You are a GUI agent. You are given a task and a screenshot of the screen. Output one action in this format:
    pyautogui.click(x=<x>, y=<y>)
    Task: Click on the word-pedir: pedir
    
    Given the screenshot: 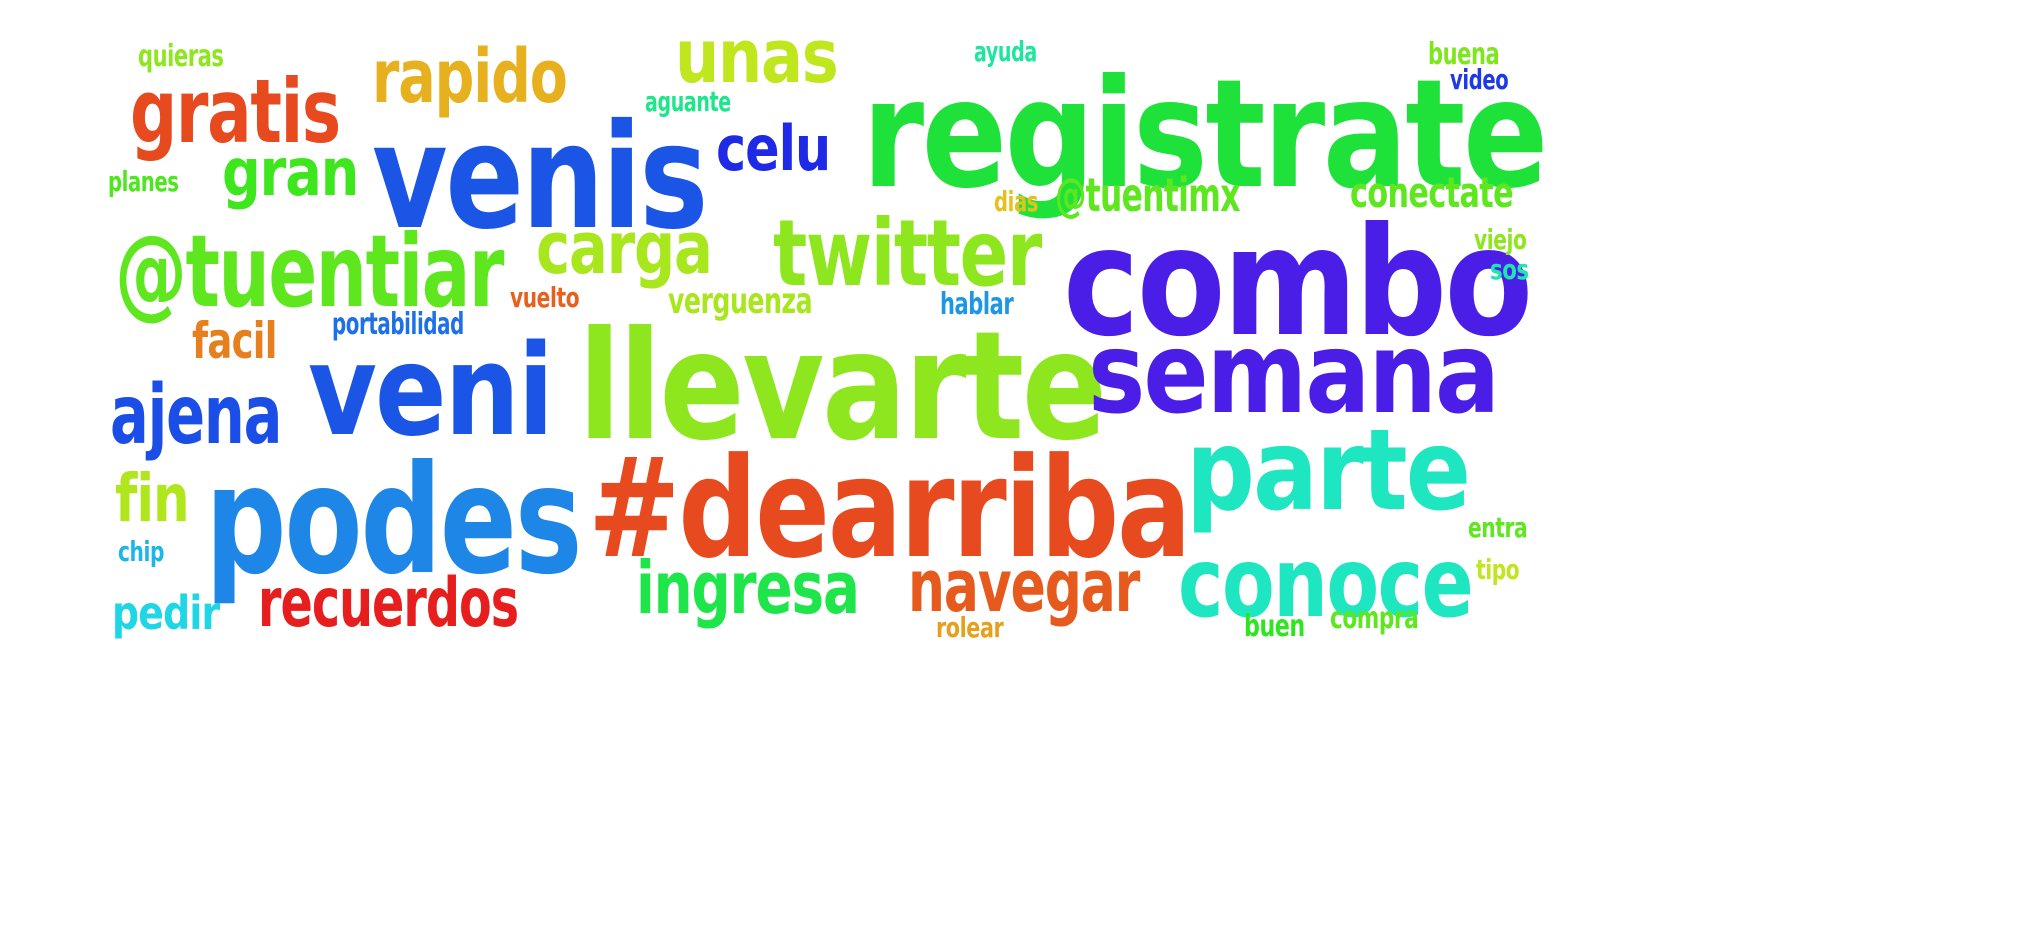 What is the action you would take?
    pyautogui.click(x=166, y=613)
    